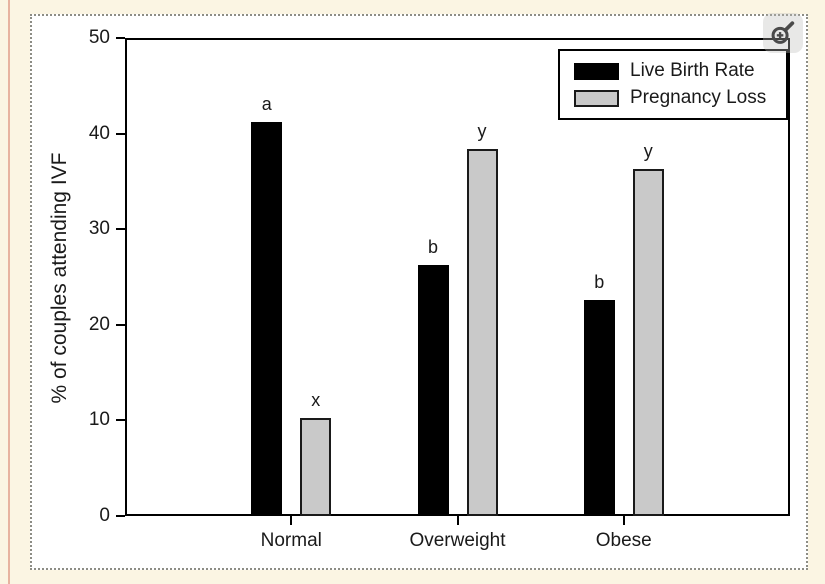 The width and height of the screenshot is (825, 584). I want to click on y-tick-label: 20, so click(99, 324).